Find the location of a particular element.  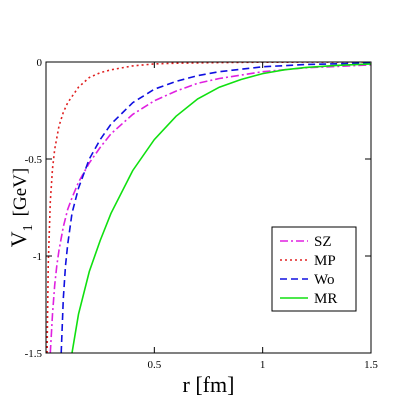

x-tick-label: 1.5 is located at coordinates (371, 365).